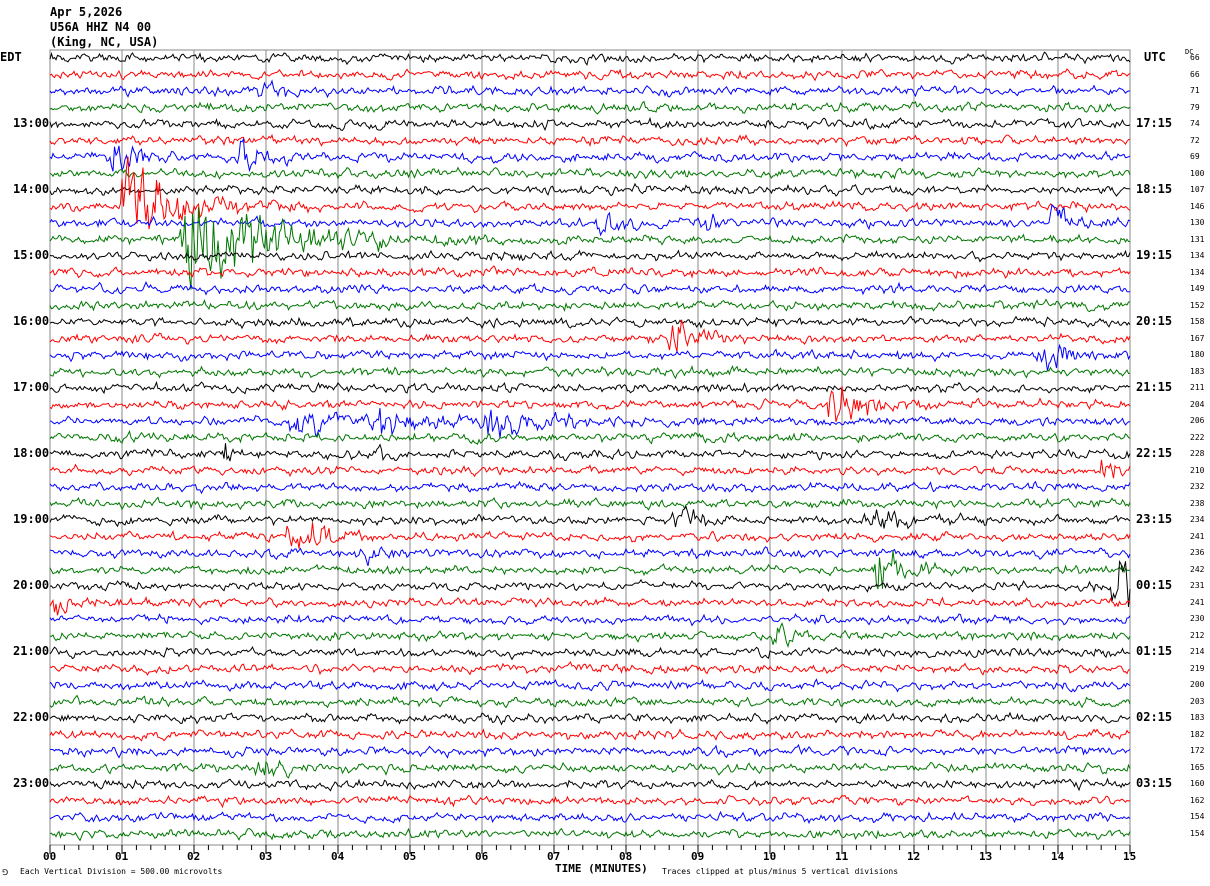  What do you see at coordinates (1197, 635) in the screenshot?
I see `dc-value: 212` at bounding box center [1197, 635].